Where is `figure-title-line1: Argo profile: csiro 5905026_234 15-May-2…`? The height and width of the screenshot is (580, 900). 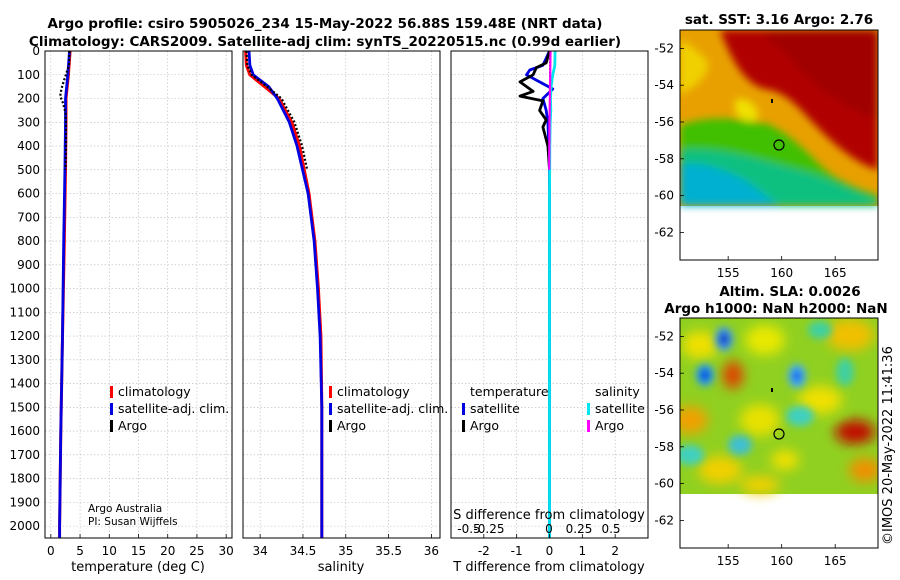 figure-title-line1: Argo profile: csiro 5905026_234 15-May-2… is located at coordinates (325, 24).